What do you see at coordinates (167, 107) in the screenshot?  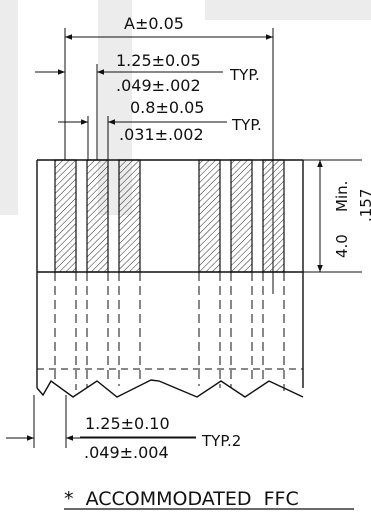 I see `conductor-mm-label: 0.8±0.05` at bounding box center [167, 107].